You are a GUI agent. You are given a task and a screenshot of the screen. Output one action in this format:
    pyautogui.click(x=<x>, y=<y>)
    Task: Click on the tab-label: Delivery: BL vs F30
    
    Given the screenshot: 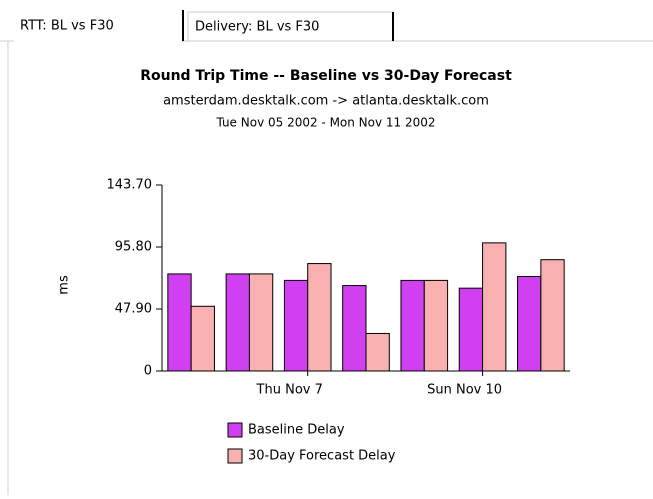 What is the action you would take?
    pyautogui.click(x=257, y=27)
    